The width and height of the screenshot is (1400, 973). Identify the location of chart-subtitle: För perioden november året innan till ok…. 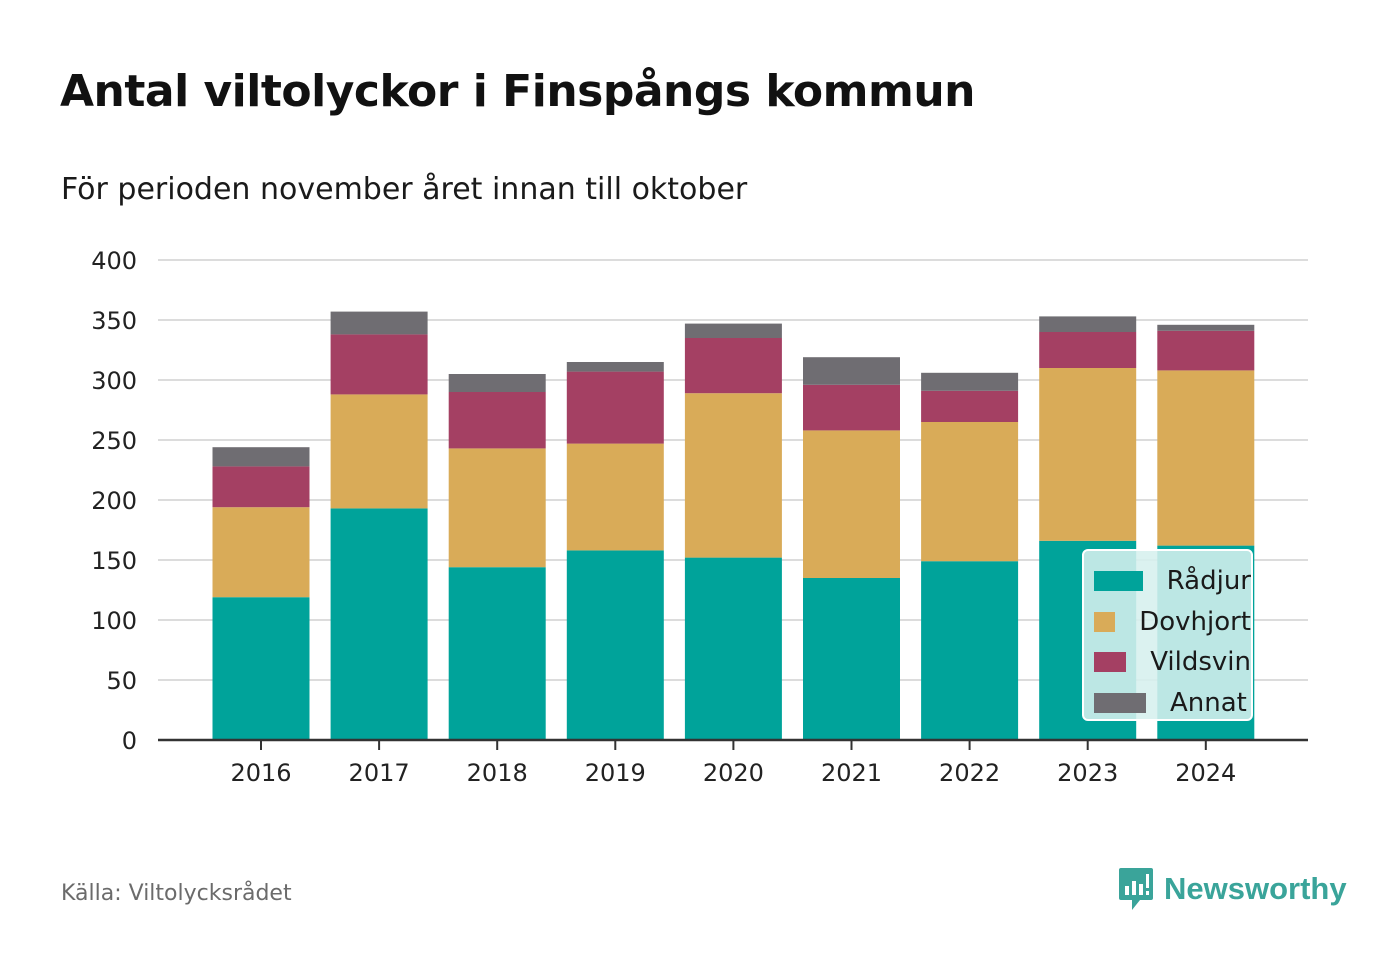
(404, 189).